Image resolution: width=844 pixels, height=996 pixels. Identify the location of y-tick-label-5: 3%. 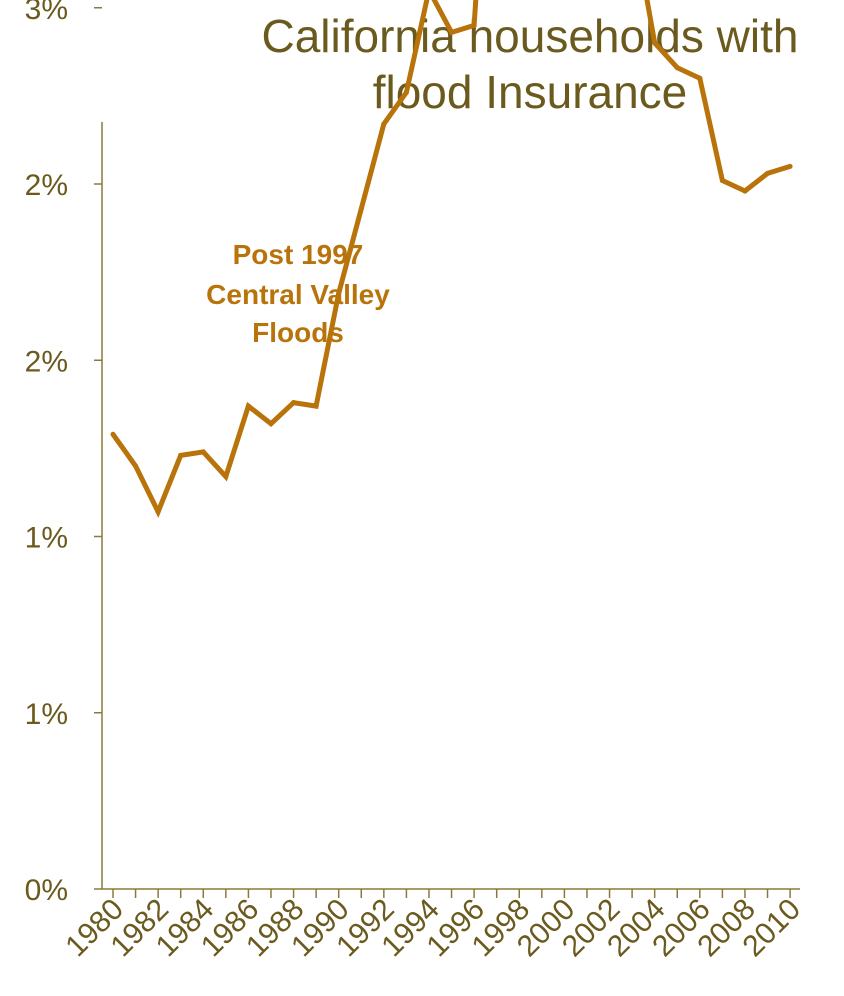
(46, 13).